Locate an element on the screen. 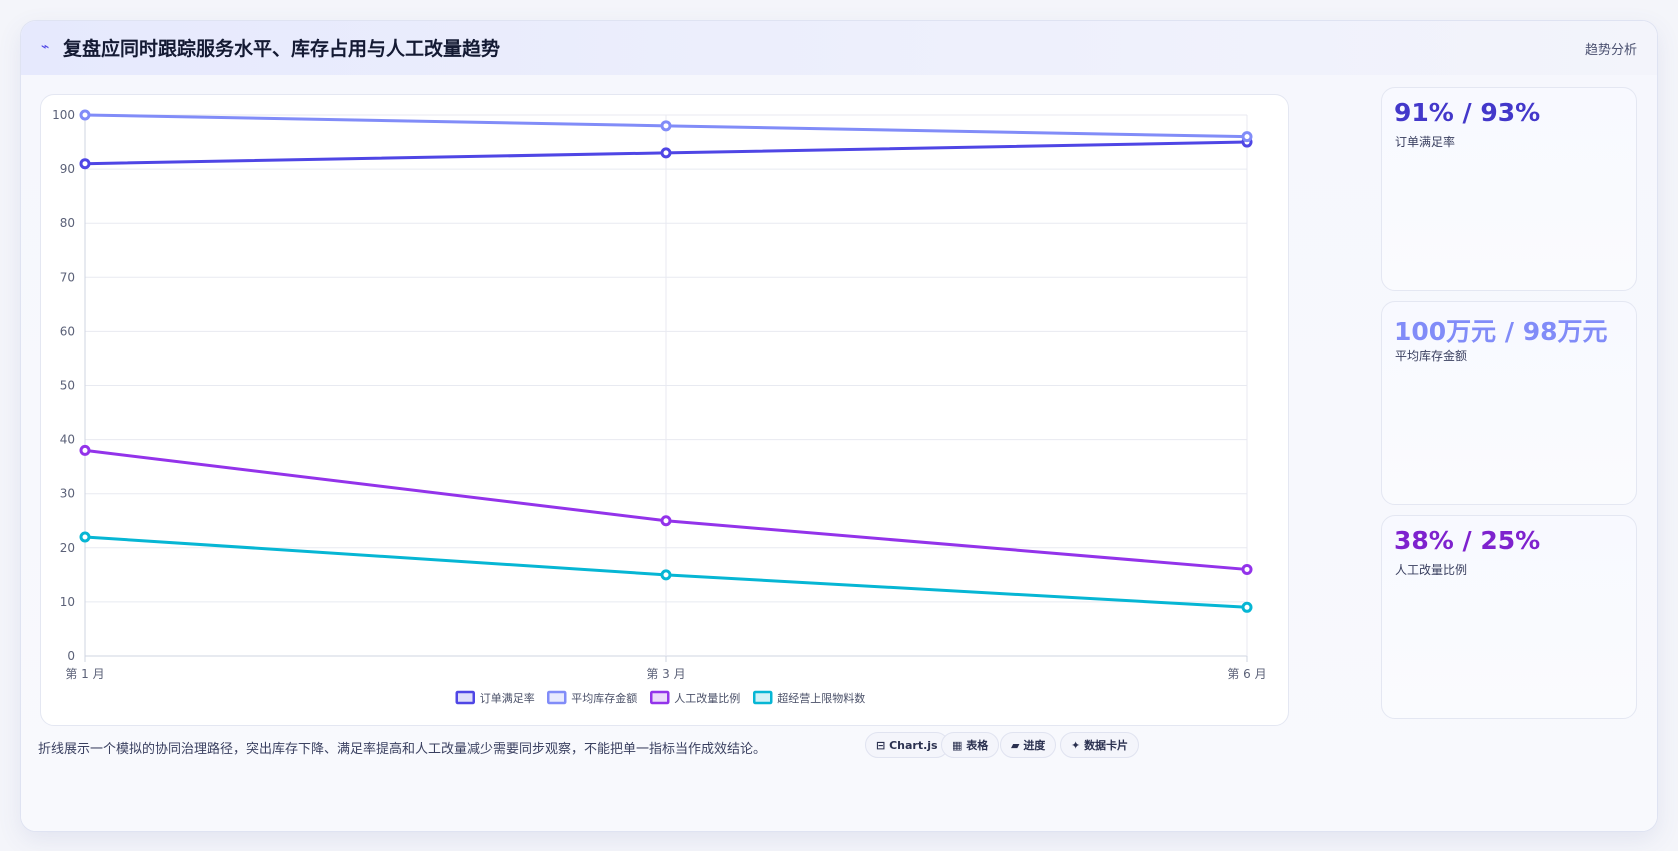  progress-icon: ▰ is located at coordinates (1015, 745).